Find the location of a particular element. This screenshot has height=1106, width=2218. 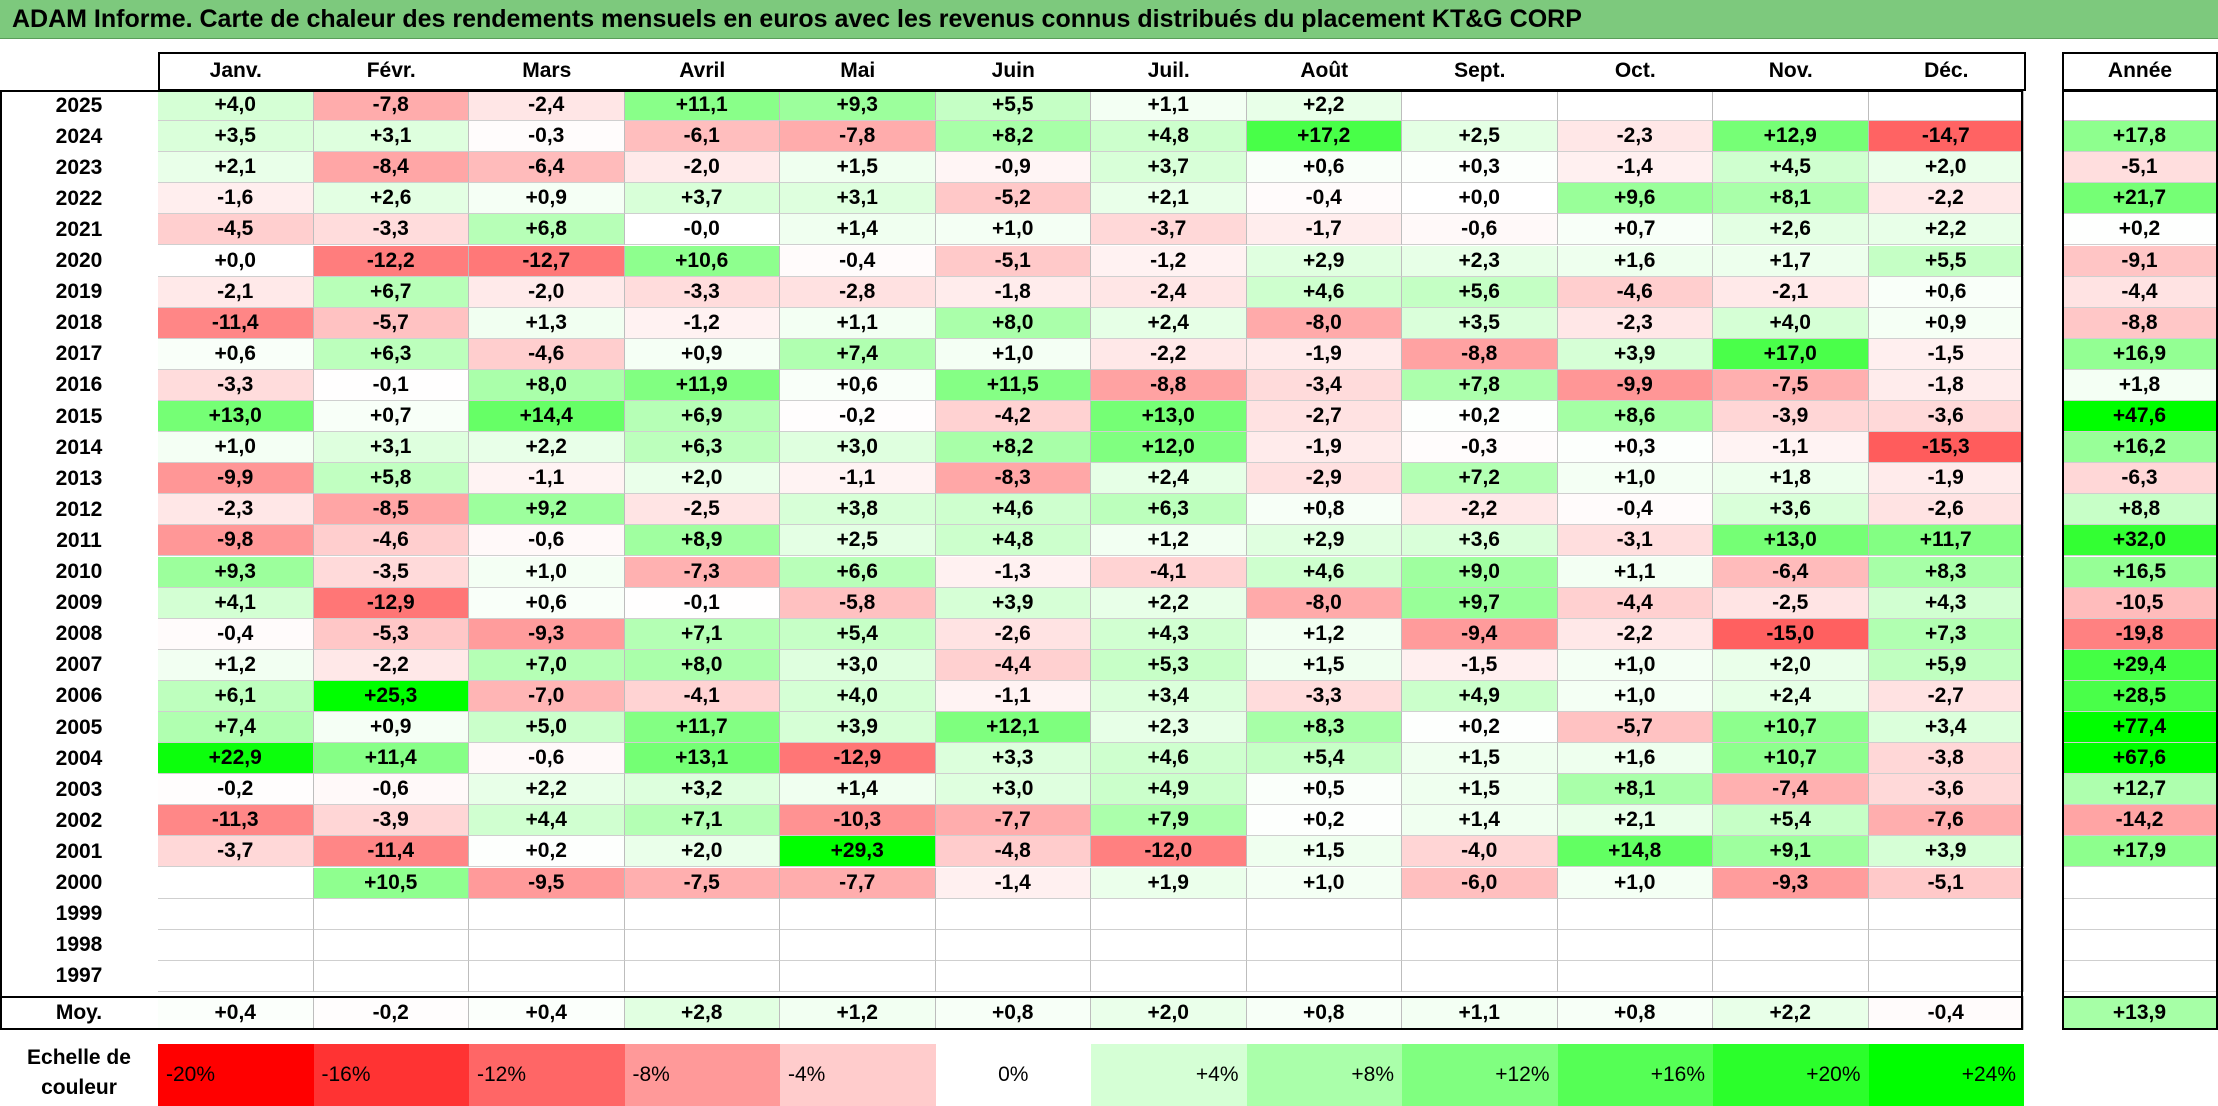

heatmap-cell: -4,1 is located at coordinates (1169, 572).